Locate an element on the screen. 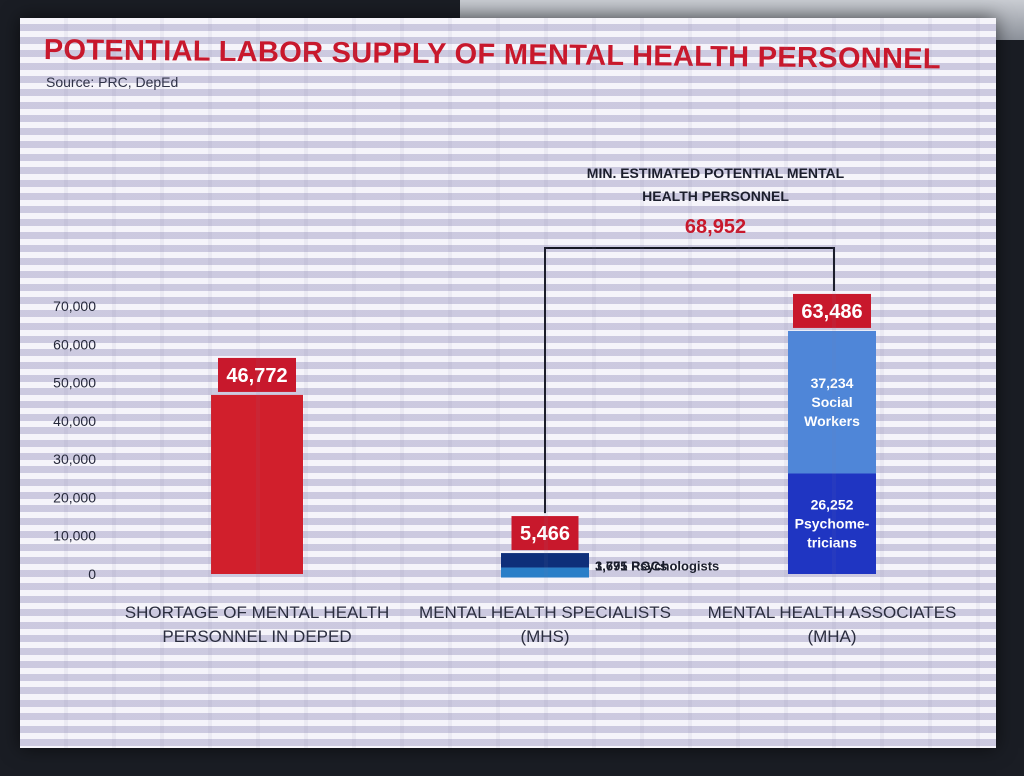  bar-3-value-label: 63,486 is located at coordinates (831, 312).